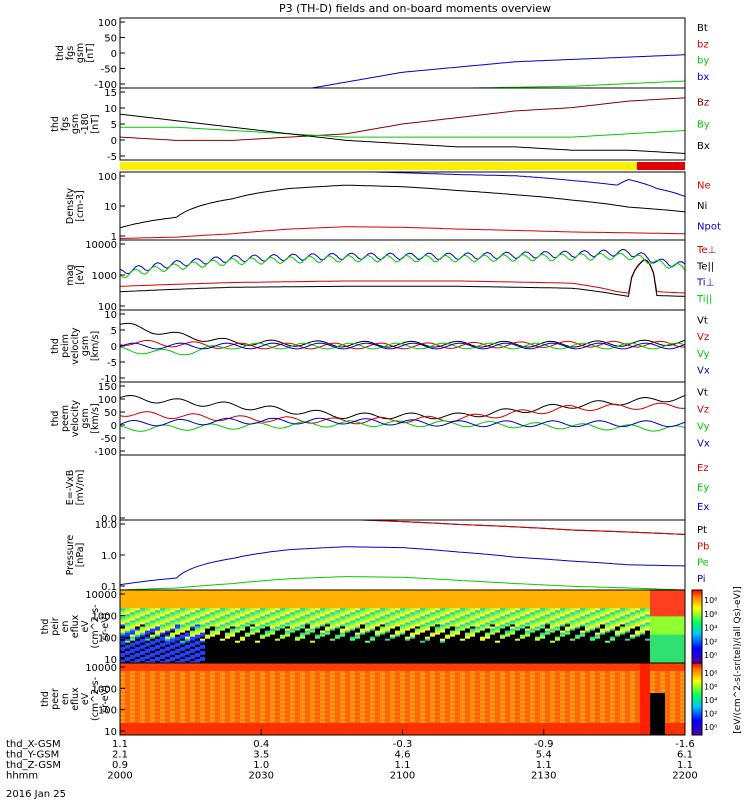  I want to click on series-line-Bx, so click(402, 133).